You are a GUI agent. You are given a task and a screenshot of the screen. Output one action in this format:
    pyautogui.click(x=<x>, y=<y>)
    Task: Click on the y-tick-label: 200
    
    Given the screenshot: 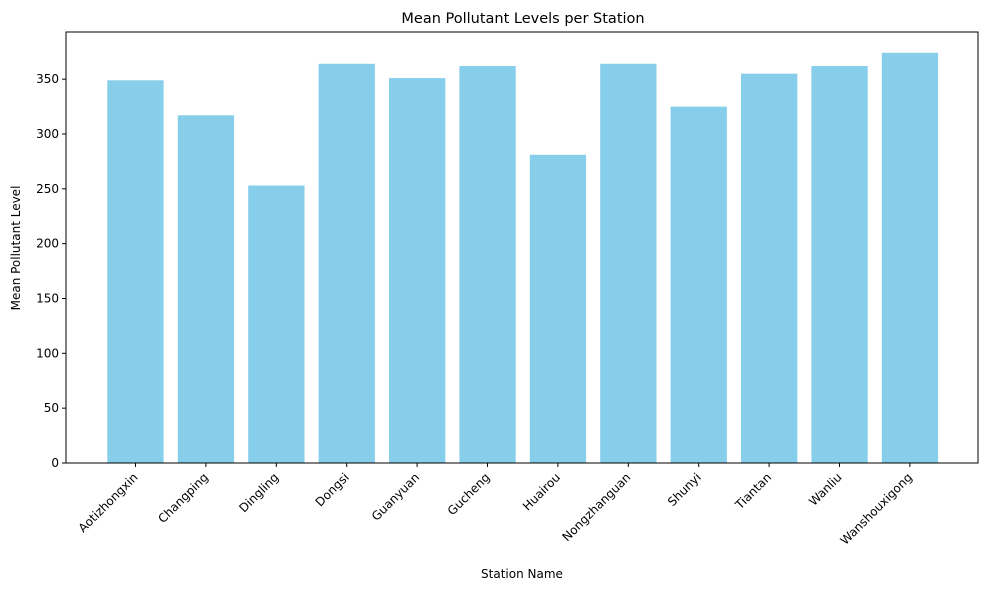 What is the action you would take?
    pyautogui.click(x=47, y=244)
    